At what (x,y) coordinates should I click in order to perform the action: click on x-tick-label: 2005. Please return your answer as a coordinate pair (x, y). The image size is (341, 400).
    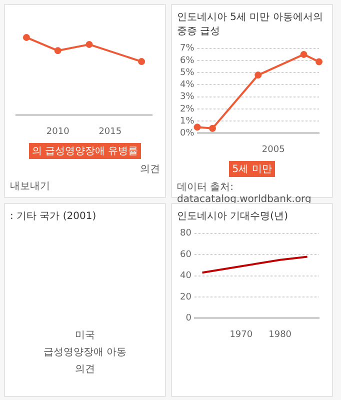
    Looking at the image, I should click on (273, 149).